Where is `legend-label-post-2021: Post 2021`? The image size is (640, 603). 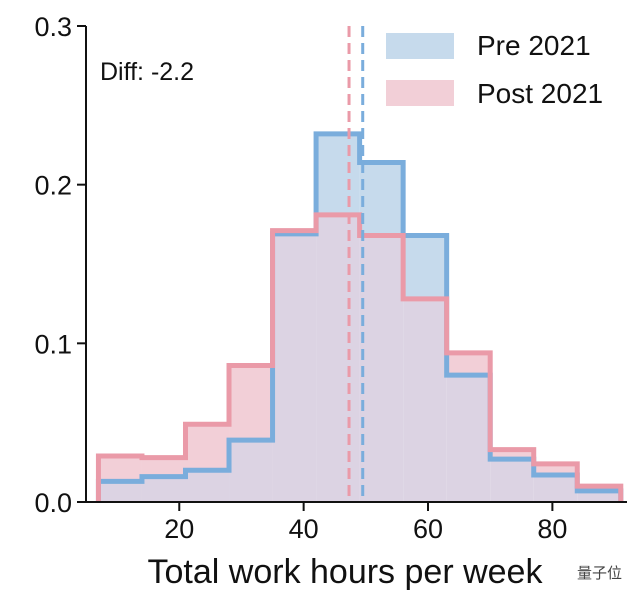
legend-label-post-2021: Post 2021 is located at coordinates (540, 93).